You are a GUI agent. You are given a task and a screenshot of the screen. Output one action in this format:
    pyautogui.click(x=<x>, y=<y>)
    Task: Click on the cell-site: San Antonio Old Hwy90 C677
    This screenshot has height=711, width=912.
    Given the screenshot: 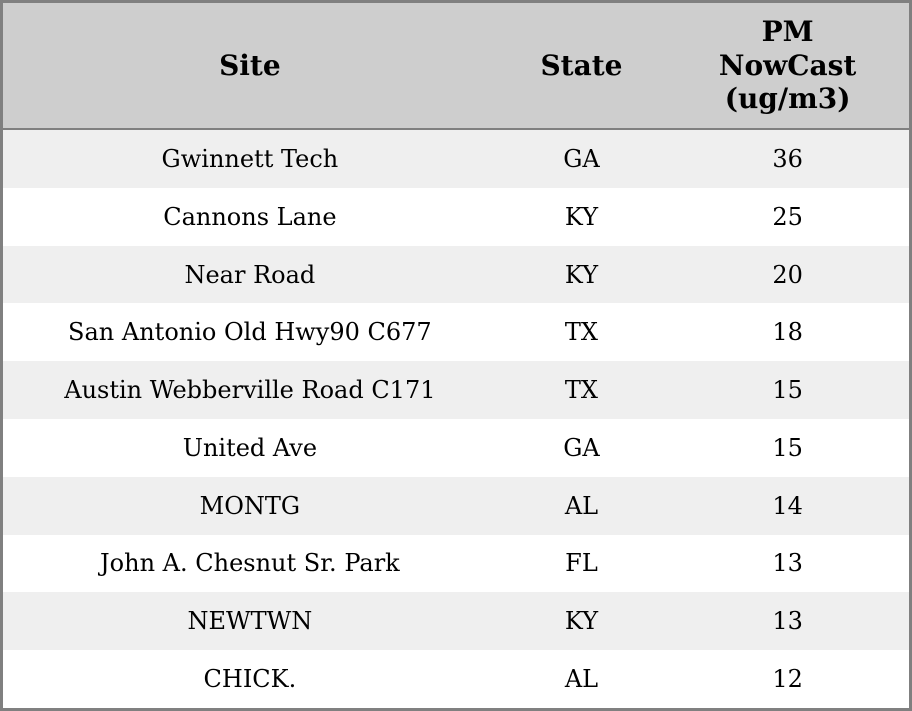 What is the action you would take?
    pyautogui.click(x=250, y=332)
    